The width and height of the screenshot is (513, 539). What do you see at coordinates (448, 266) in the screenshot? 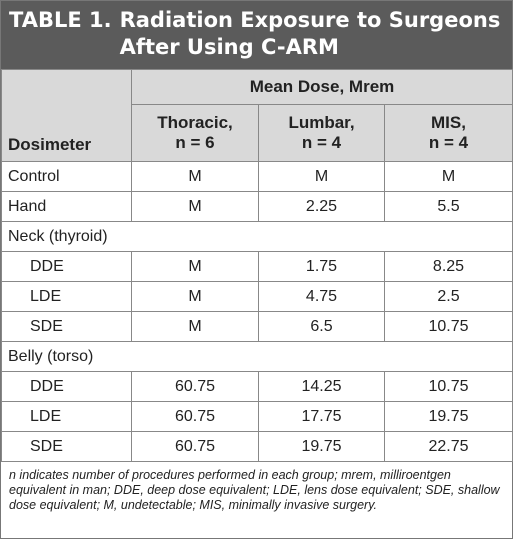
I see `value-cell: 8.25` at bounding box center [448, 266].